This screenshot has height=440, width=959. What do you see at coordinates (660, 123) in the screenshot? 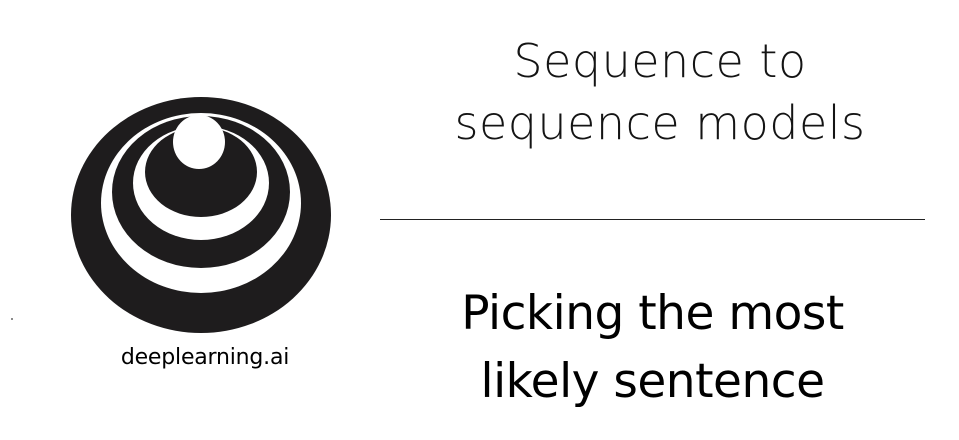
I see `slide-title-line-2: sequence models` at bounding box center [660, 123].